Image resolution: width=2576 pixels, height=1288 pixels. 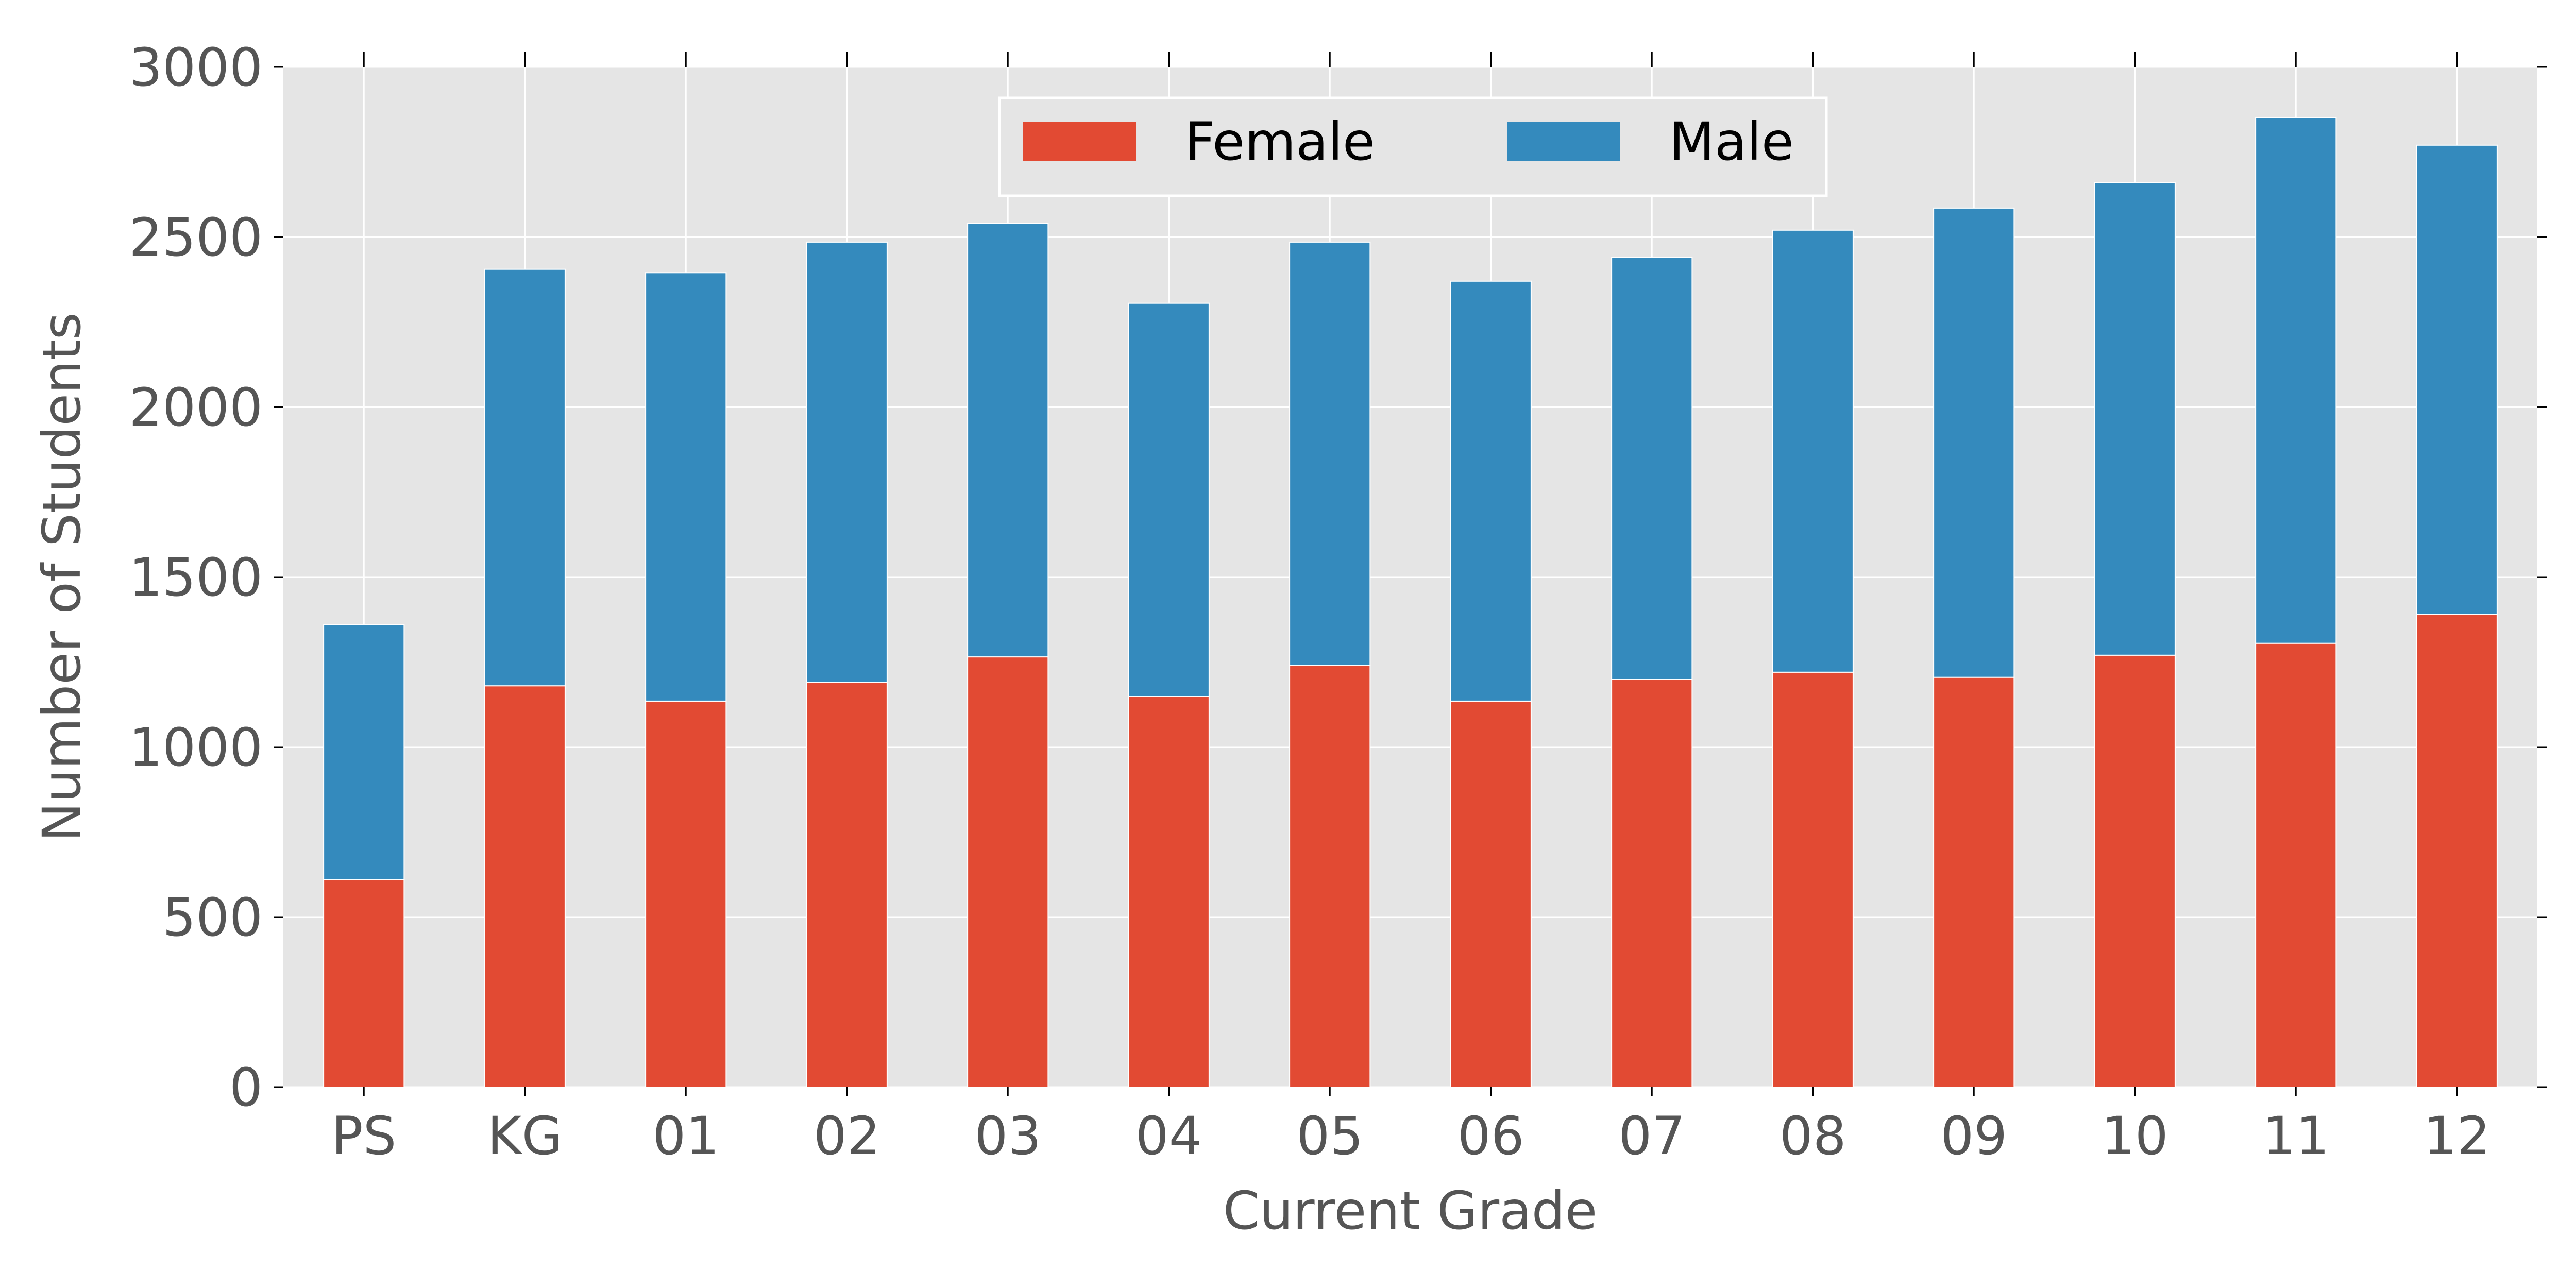 I want to click on x-tick-label: 02, so click(x=847, y=1136).